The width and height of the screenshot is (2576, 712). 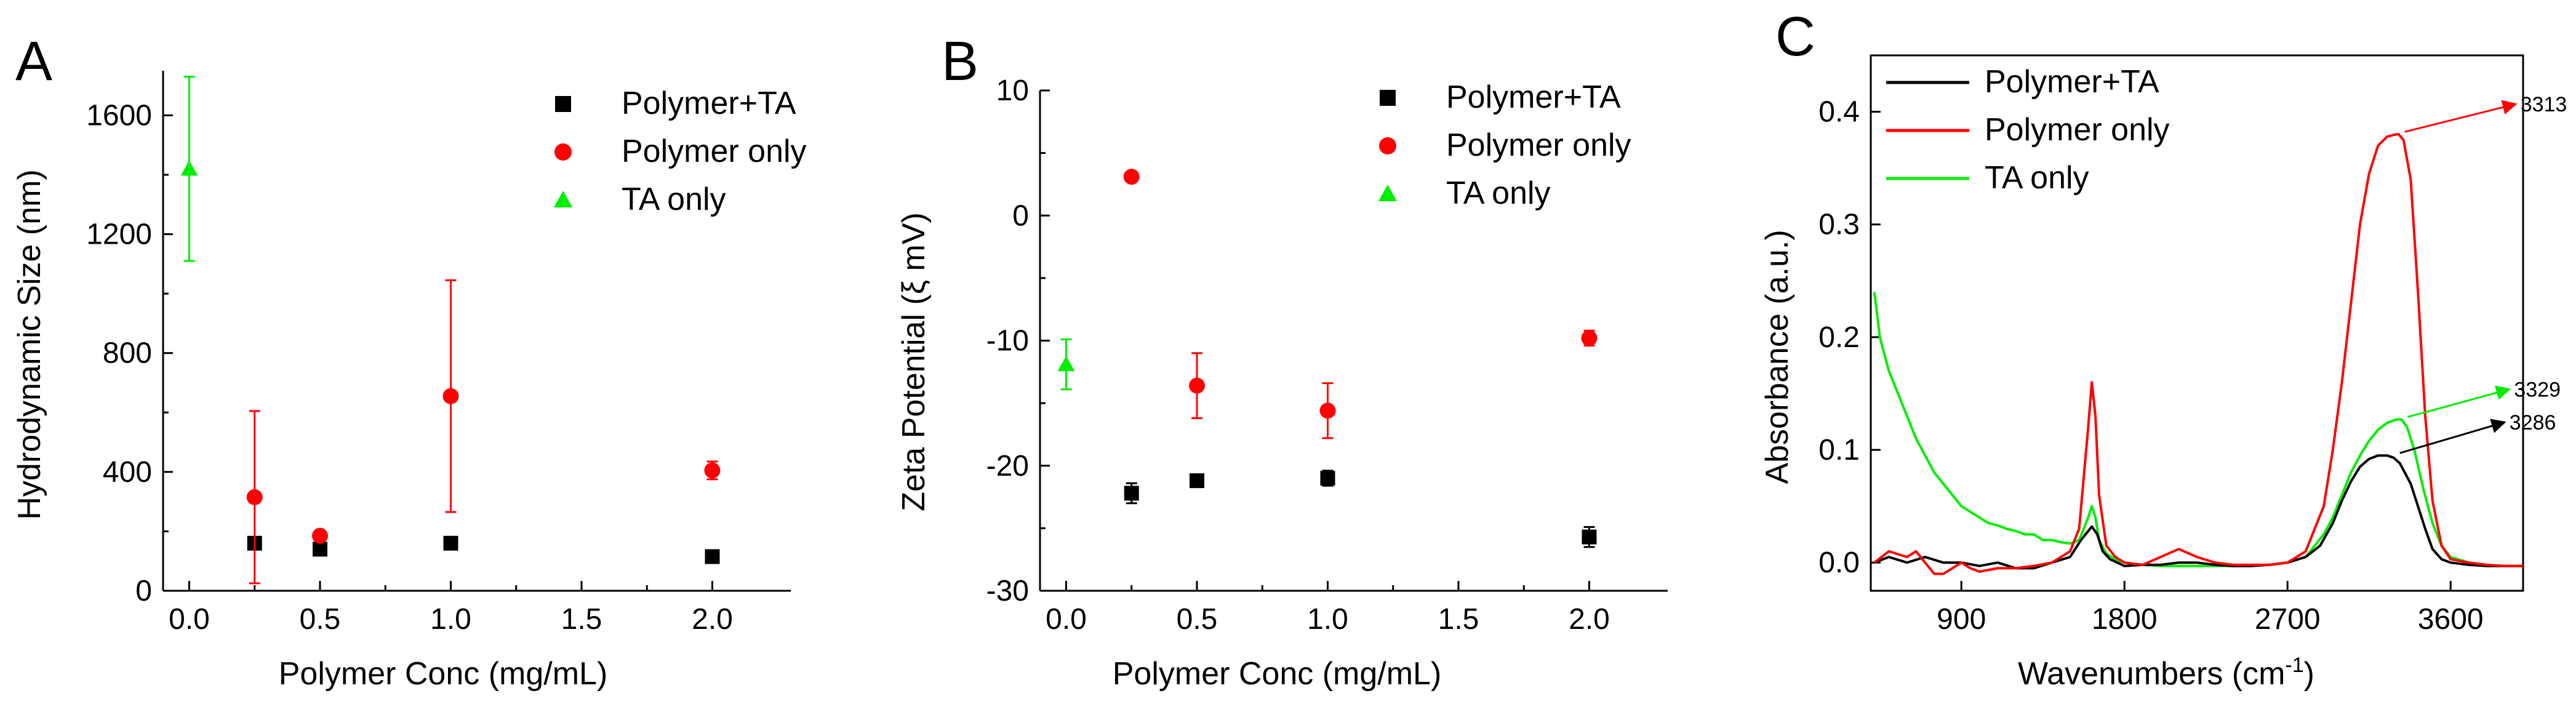 I want to click on panel-b-ytick-label: 10, so click(x=1012, y=90).